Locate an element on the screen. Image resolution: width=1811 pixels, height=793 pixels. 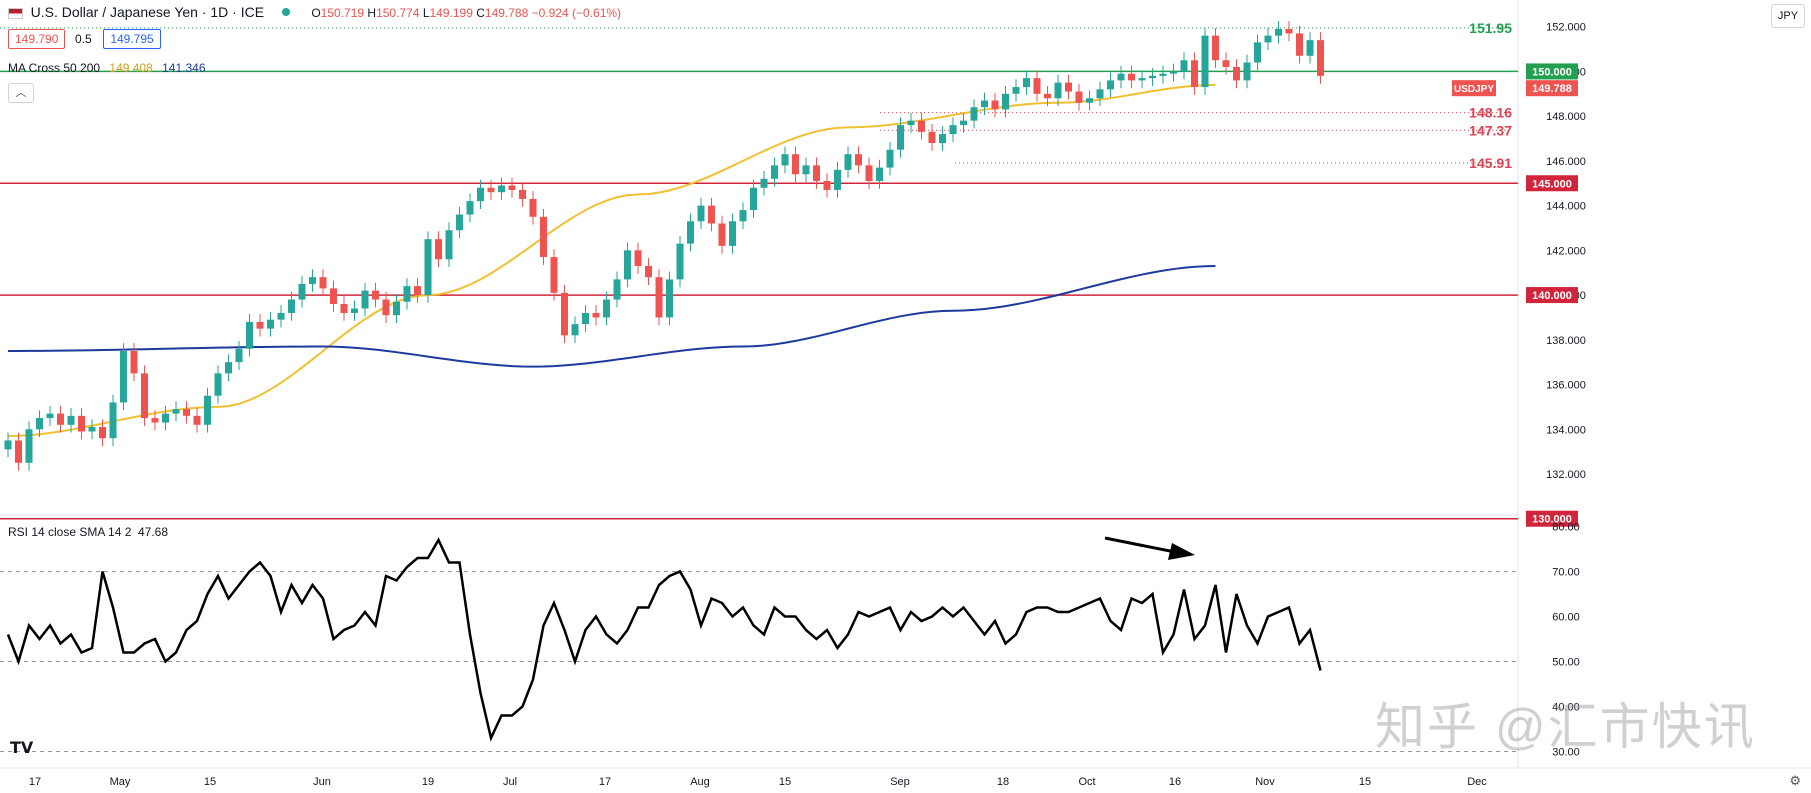
collapse-legend-button: ︿ is located at coordinates (21, 93).